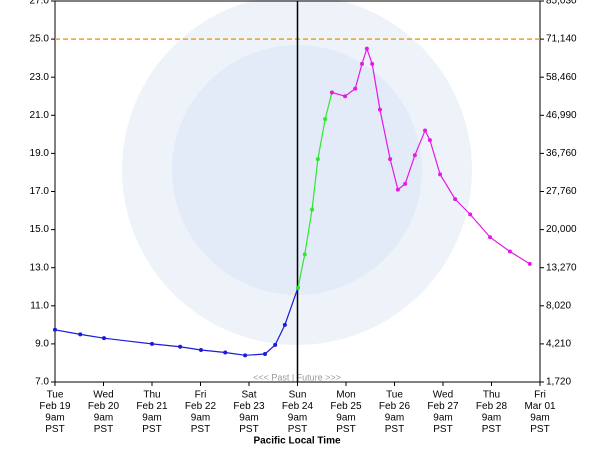 The width and height of the screenshot is (600, 449). I want to click on y2-tick-label: 13,270, so click(561, 267).